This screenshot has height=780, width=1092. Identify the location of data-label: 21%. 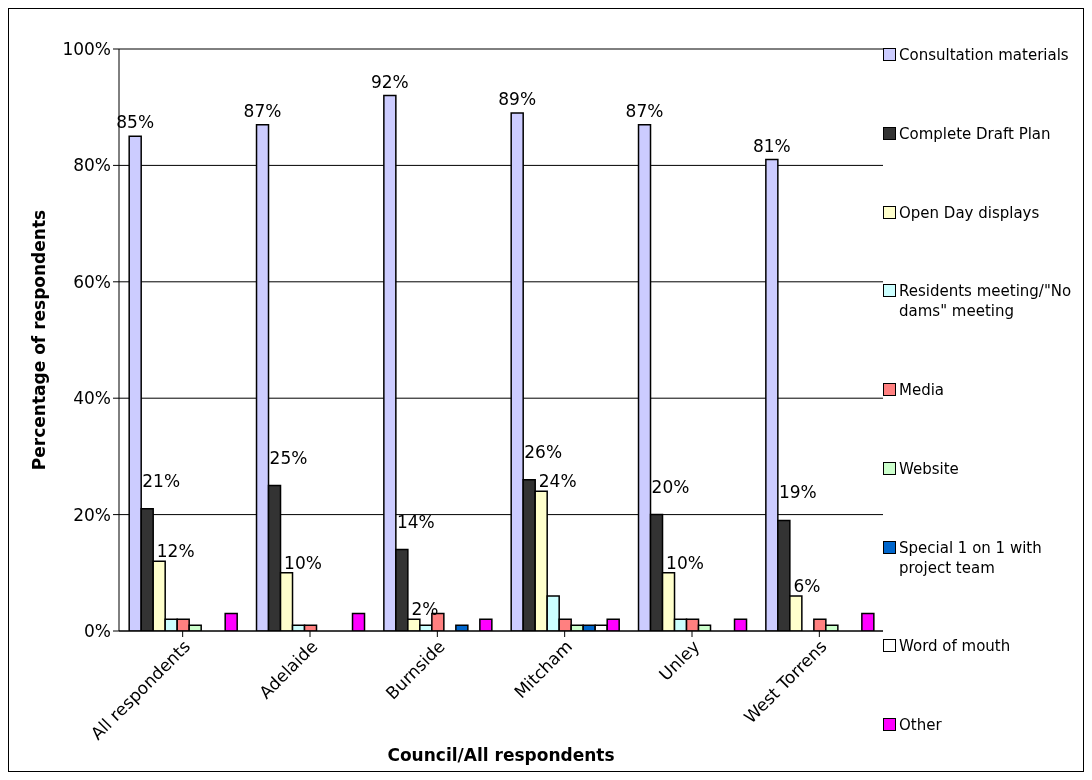
(161, 480).